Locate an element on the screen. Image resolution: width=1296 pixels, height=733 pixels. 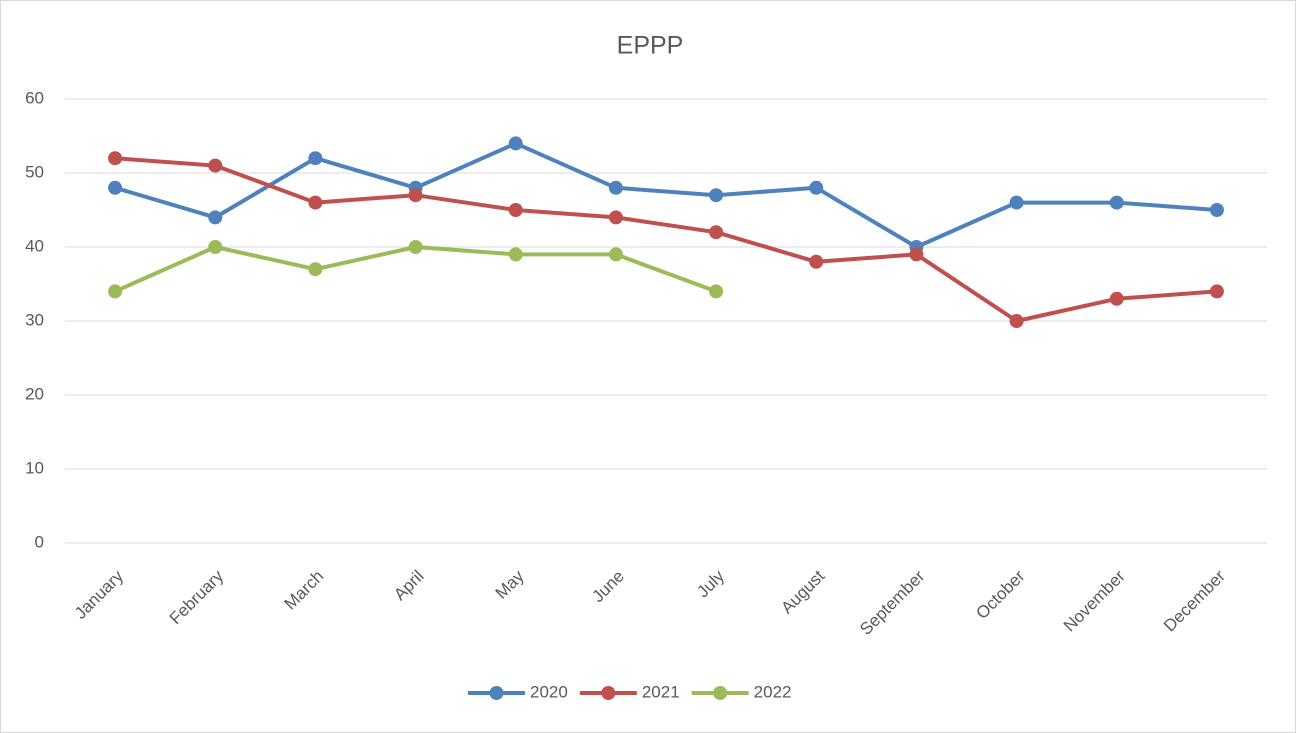
y-tick-label: 10 is located at coordinates (34, 467).